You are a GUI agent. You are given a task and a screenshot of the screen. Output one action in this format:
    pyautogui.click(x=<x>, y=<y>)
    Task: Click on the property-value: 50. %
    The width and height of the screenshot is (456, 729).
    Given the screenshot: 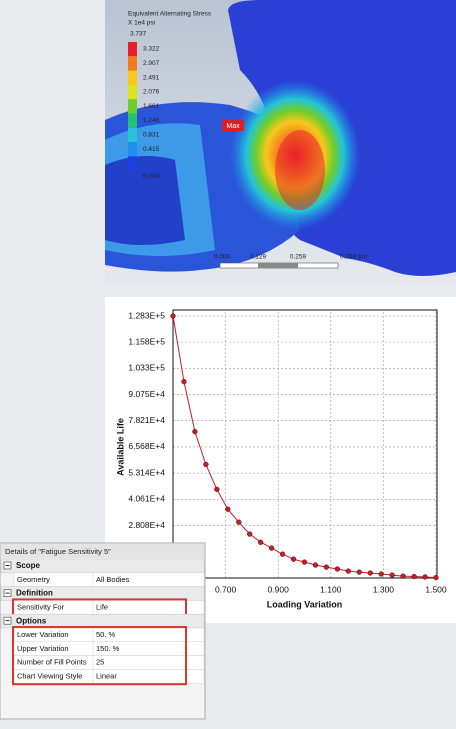 What is the action you would take?
    pyautogui.click(x=106, y=634)
    